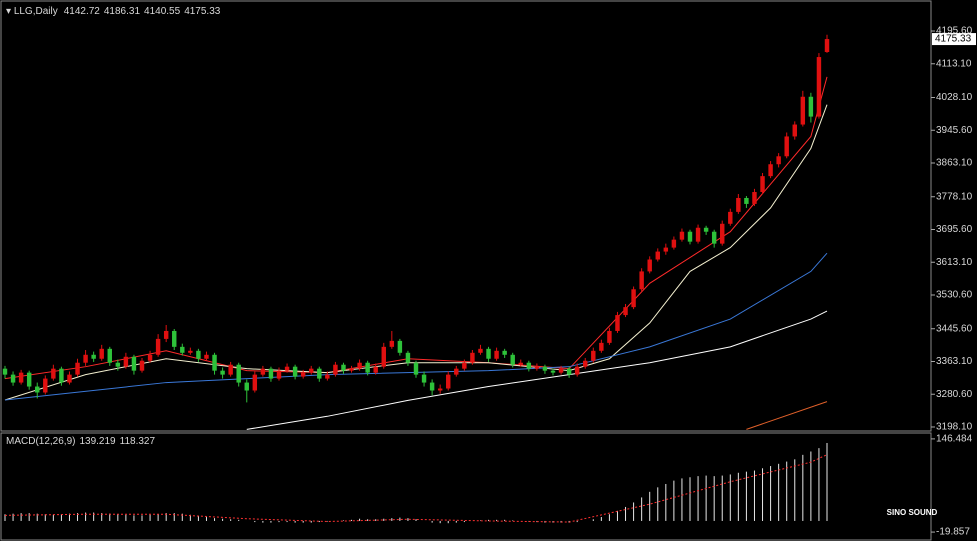 The height and width of the screenshot is (541, 977). I want to click on high: 4186.31, so click(122, 11).